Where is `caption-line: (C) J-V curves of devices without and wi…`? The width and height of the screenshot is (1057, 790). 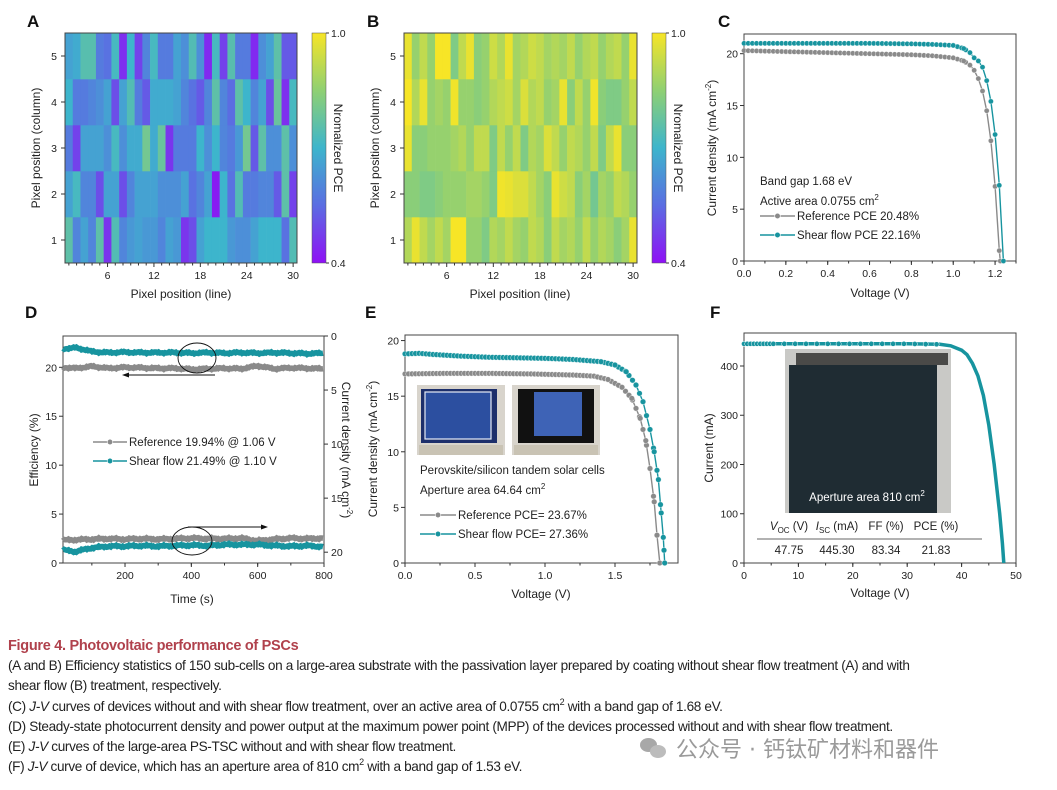
caption-line: (C) J-V curves of devices without and wi… is located at coordinates (530, 707).